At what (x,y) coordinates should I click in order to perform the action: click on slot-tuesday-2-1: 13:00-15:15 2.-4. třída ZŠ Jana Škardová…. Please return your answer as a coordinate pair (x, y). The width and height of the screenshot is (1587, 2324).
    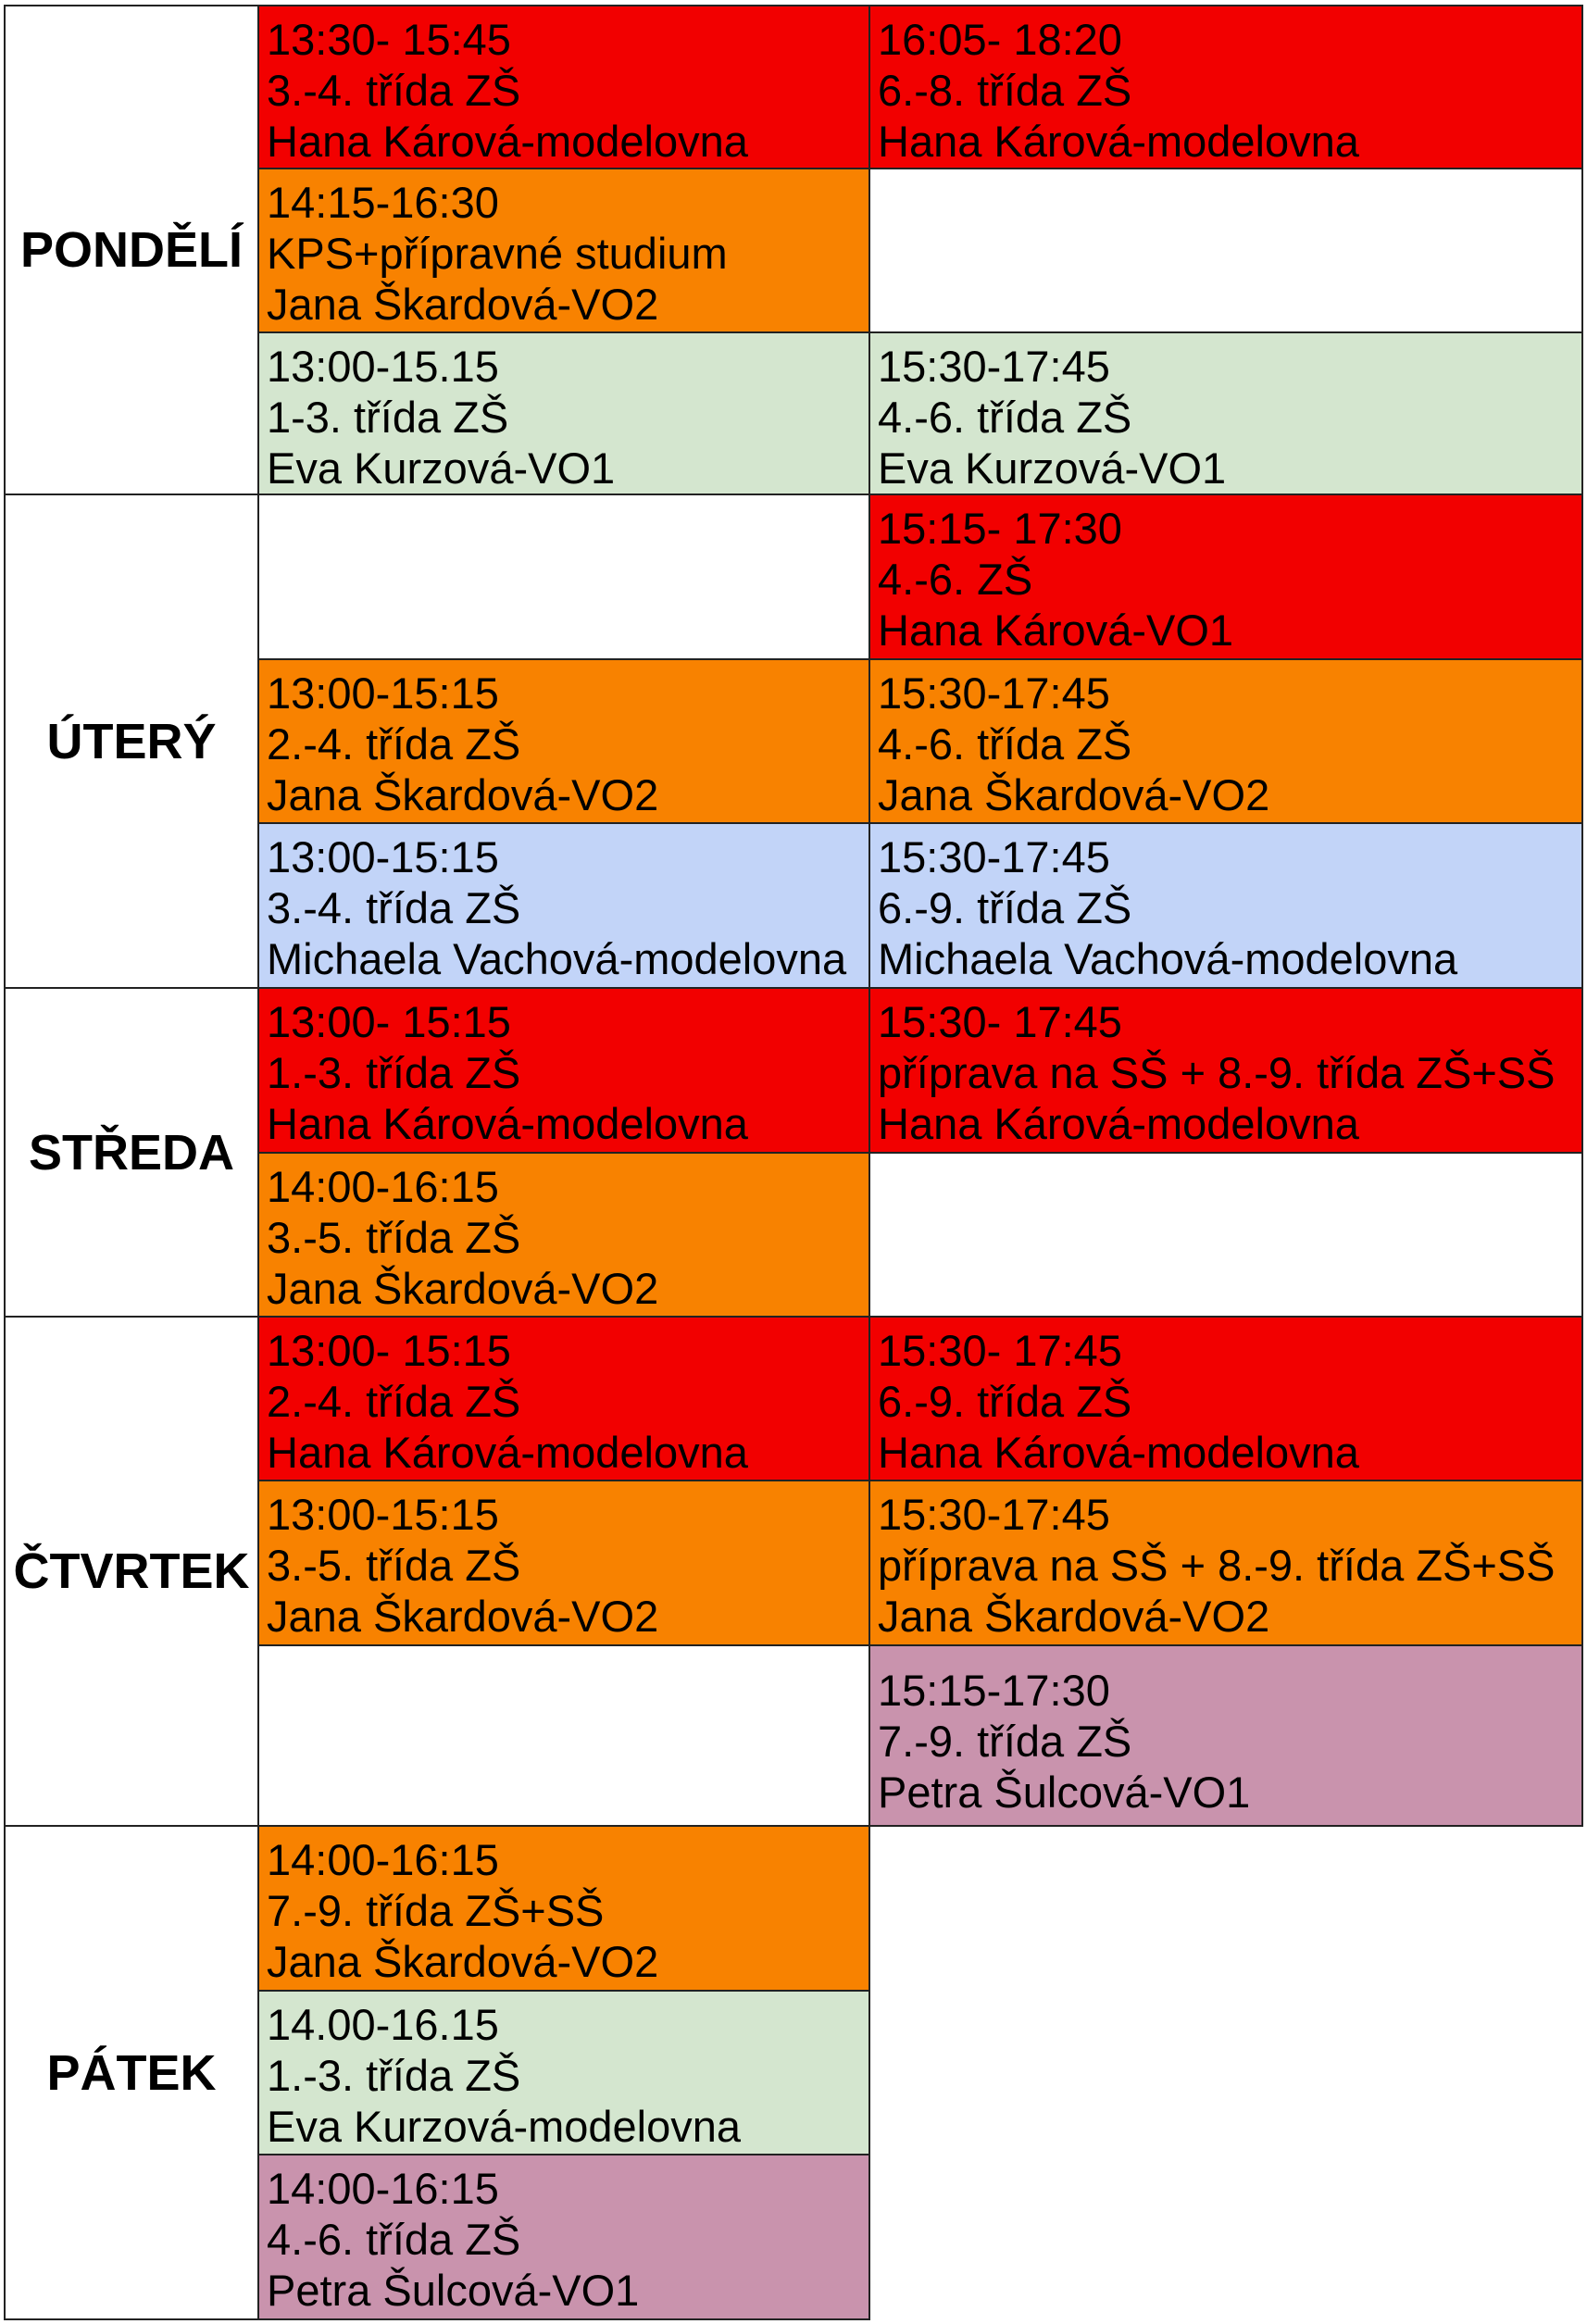
    Looking at the image, I should click on (564, 742).